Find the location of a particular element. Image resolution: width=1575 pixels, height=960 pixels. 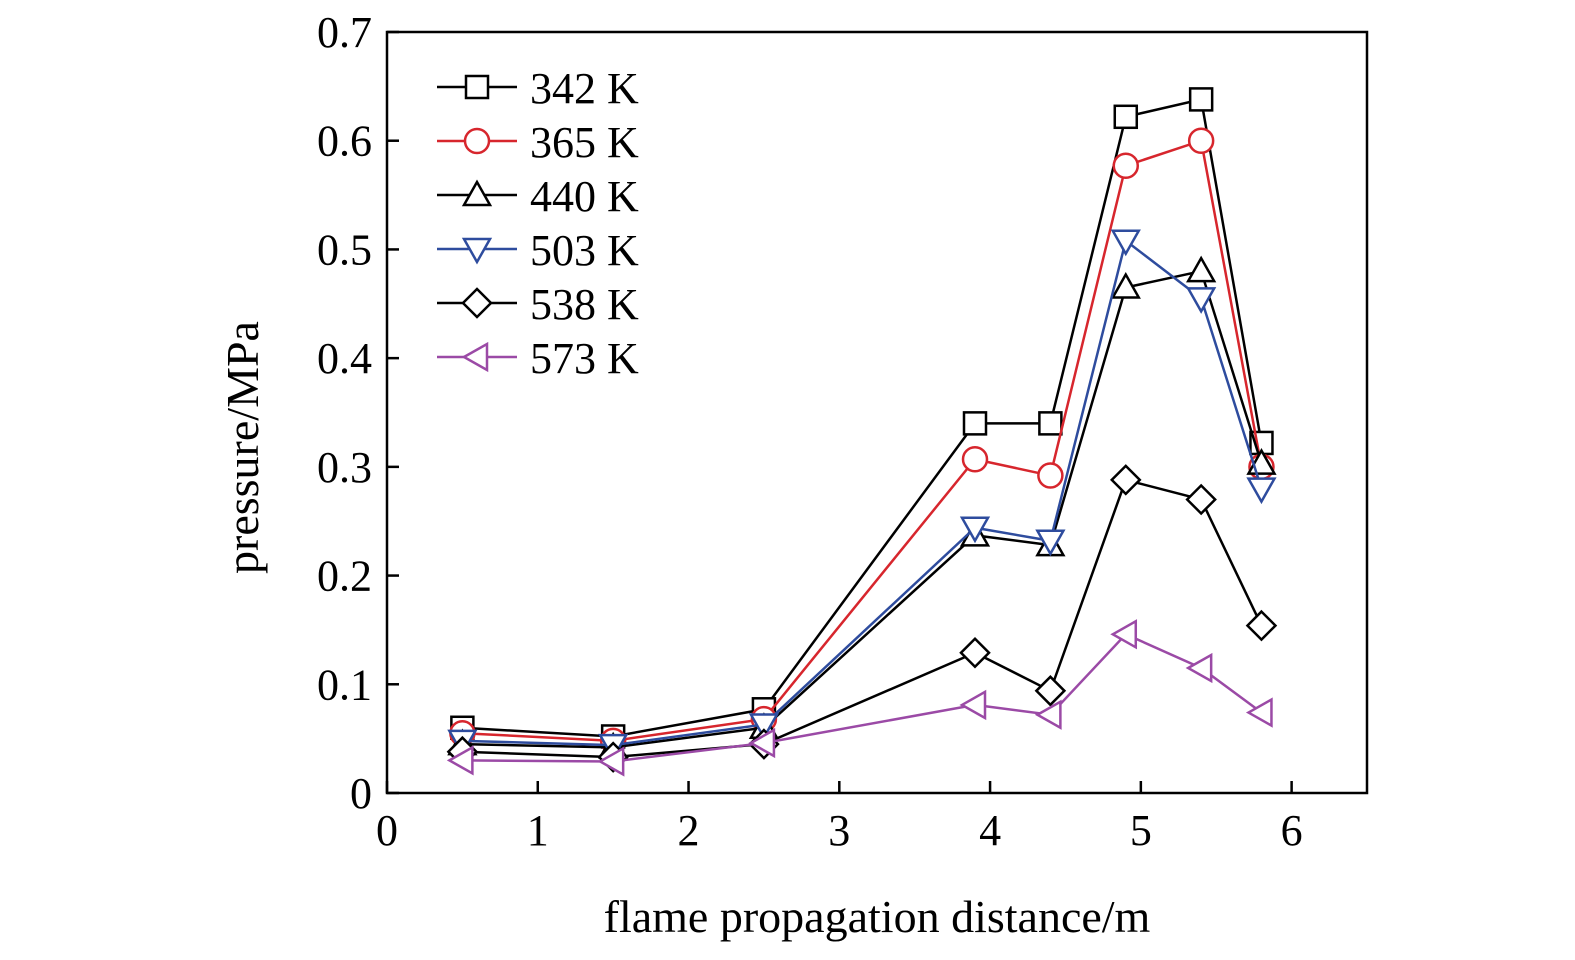

legend-entry: 440 K is located at coordinates (538, 196).